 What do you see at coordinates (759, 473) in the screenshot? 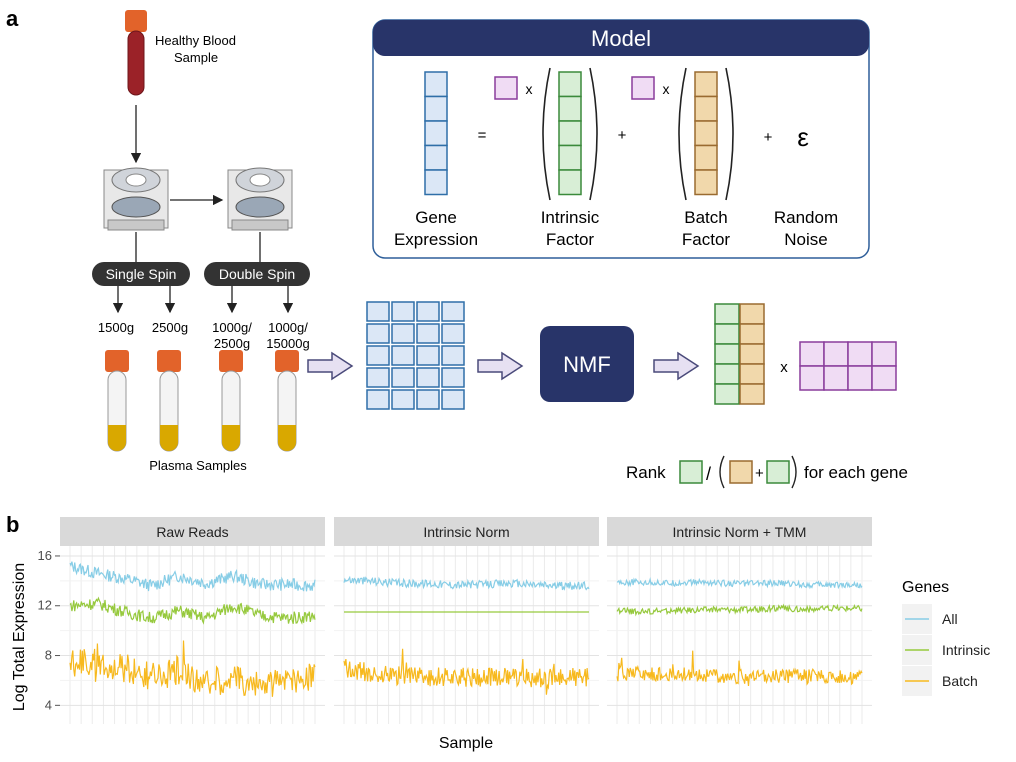
I see `rank-plus: +` at bounding box center [759, 473].